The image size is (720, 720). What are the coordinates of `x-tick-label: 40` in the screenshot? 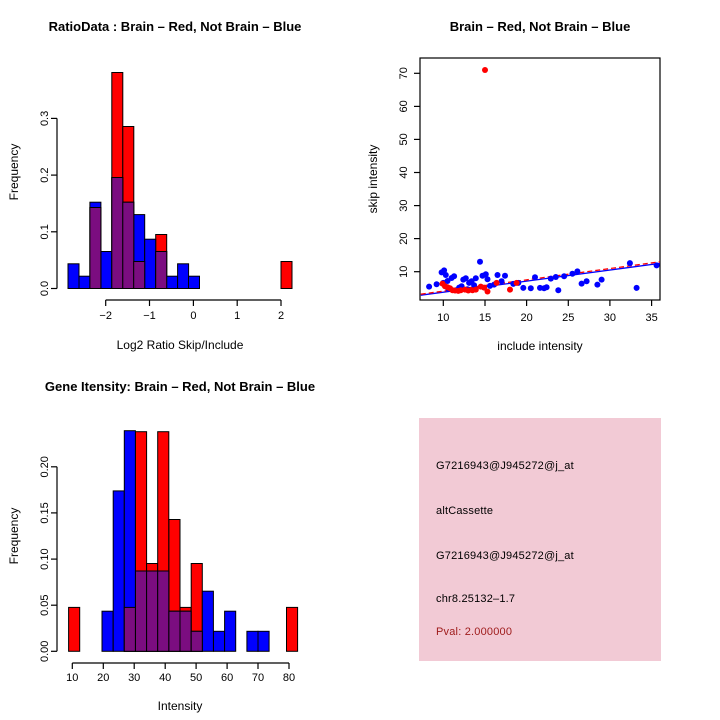 It's located at (165, 678).